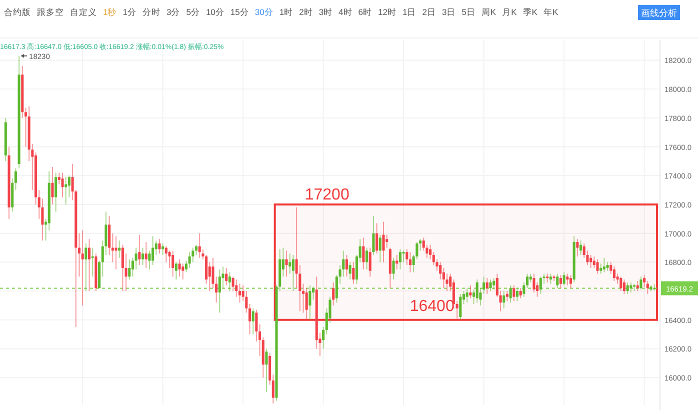 This screenshot has height=410, width=698. Describe the element at coordinates (429, 12) in the screenshot. I see `text: 2日` at that location.